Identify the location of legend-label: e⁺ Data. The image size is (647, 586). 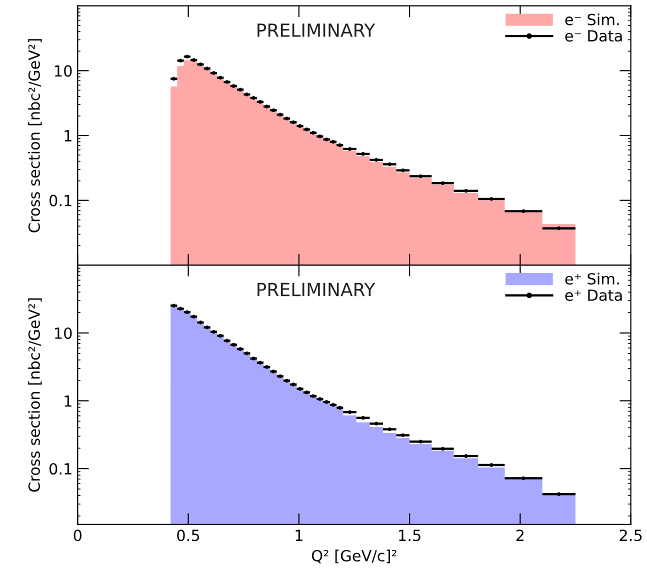
(593, 295).